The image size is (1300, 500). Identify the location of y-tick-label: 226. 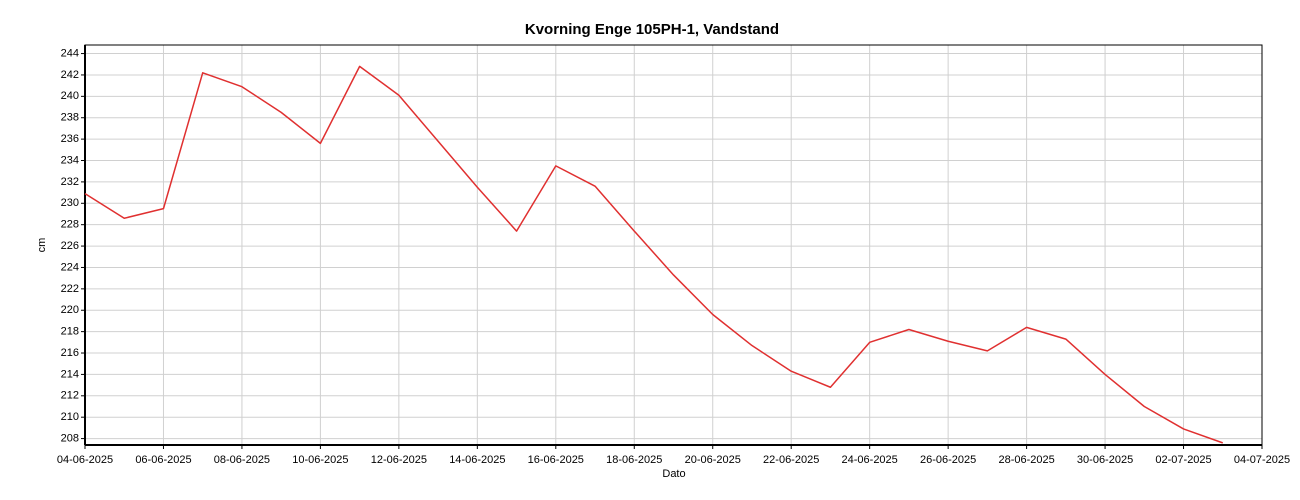
(70, 246).